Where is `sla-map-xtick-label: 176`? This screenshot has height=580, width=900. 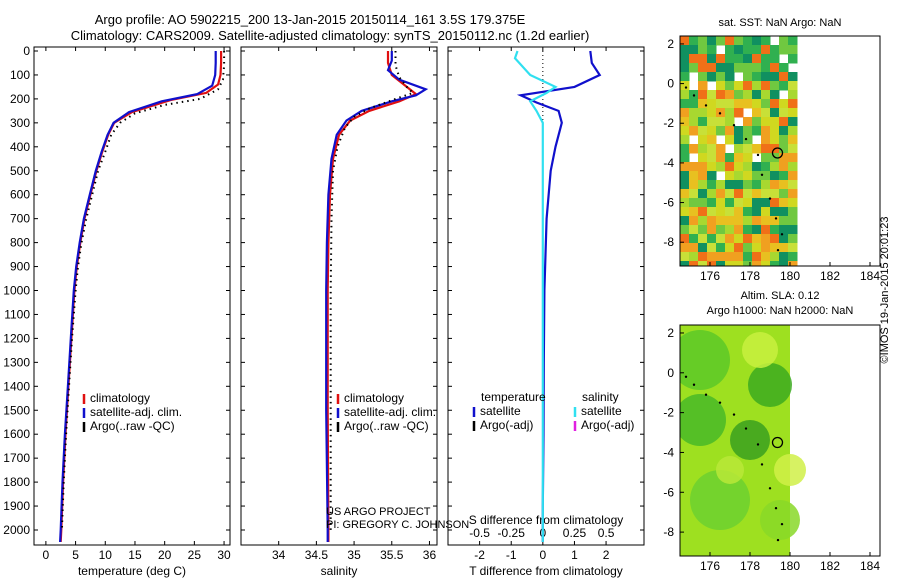 sla-map-xtick-label: 176 is located at coordinates (710, 566).